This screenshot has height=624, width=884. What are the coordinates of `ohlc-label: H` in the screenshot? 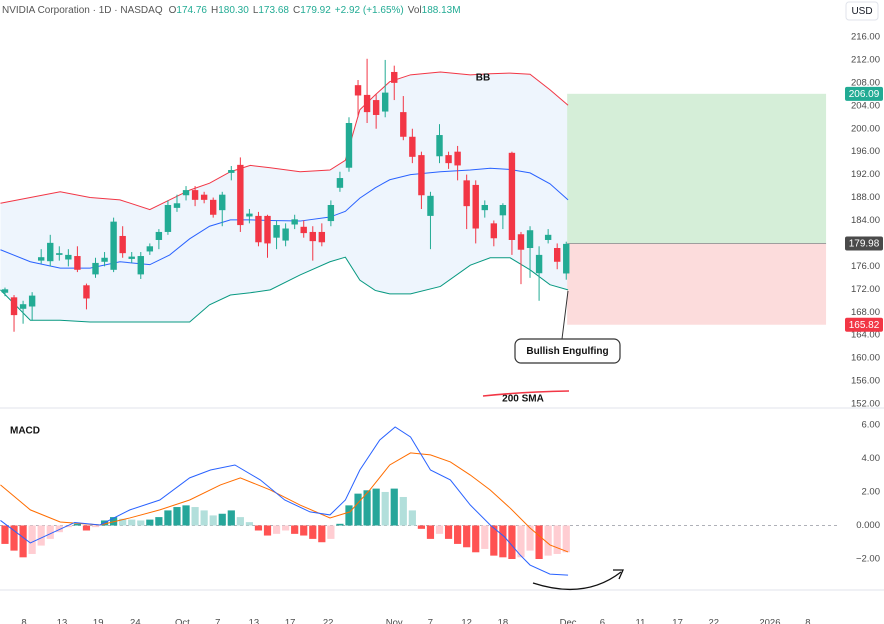 It's located at (214, 10).